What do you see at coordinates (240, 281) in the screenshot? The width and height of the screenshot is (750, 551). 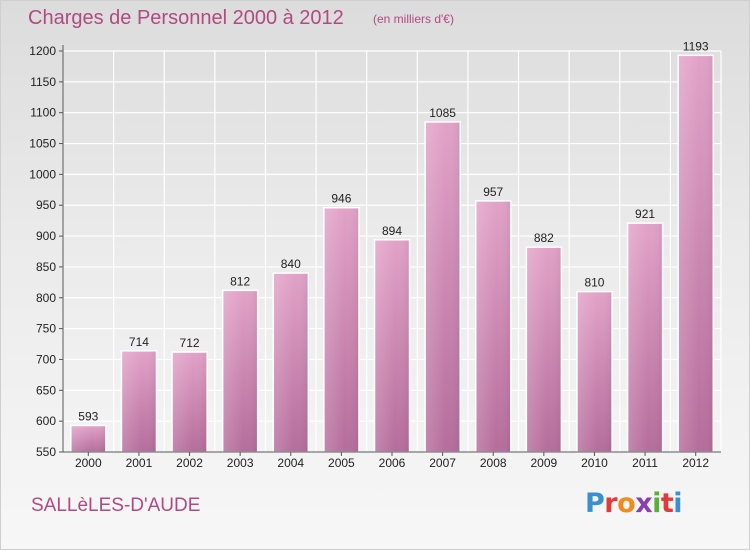 I see `bar-value-label: 812` at bounding box center [240, 281].